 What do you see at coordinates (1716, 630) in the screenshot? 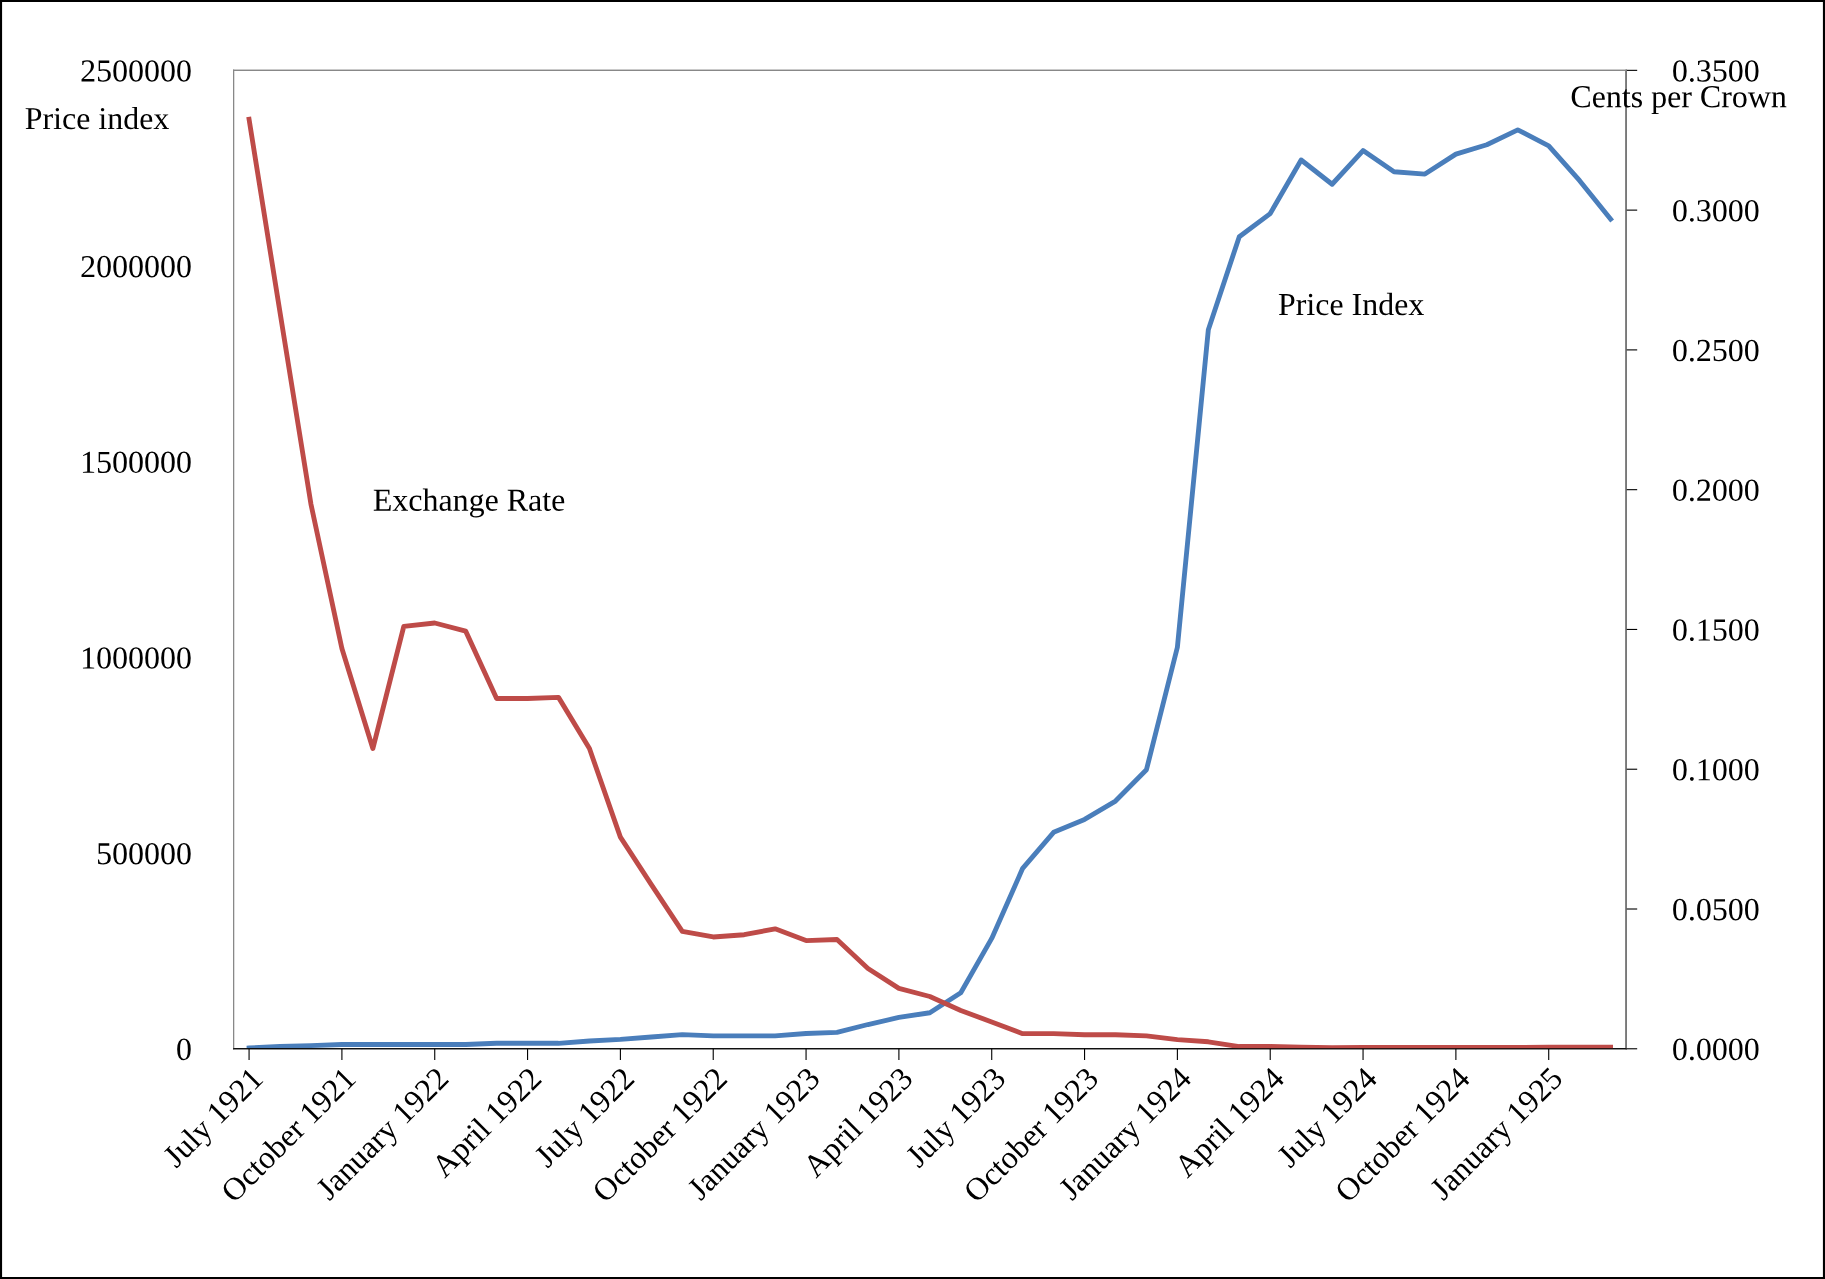
I see `y2-tick-label: 0.1500` at bounding box center [1716, 630].